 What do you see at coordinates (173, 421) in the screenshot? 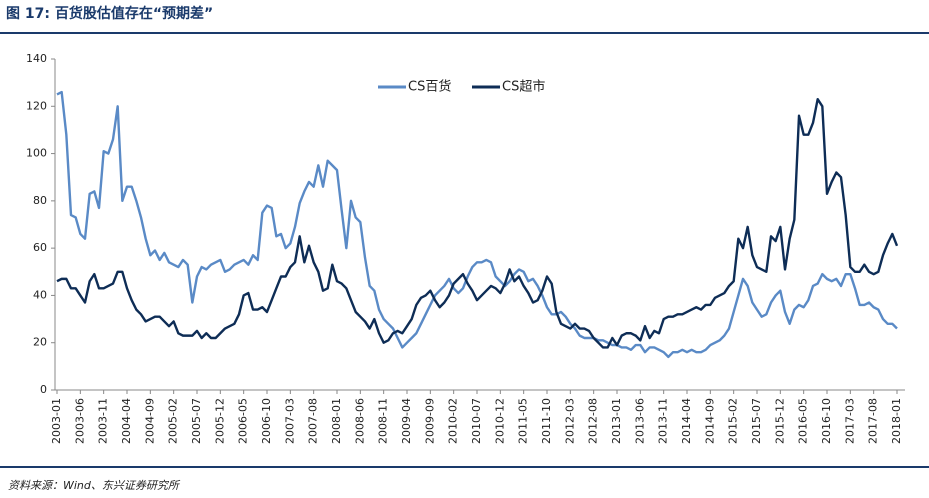
I see `x-tick-label: 2005-02` at bounding box center [173, 421].